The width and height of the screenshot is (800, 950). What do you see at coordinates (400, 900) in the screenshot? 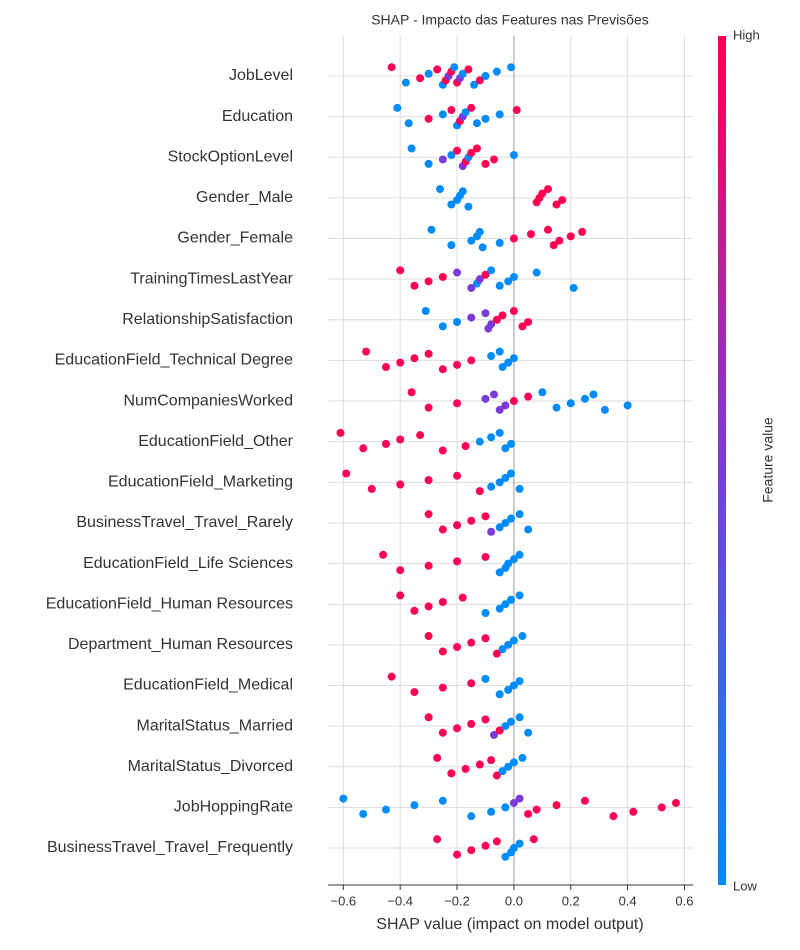
I see `x-tick-label: −0.4` at bounding box center [400, 900].